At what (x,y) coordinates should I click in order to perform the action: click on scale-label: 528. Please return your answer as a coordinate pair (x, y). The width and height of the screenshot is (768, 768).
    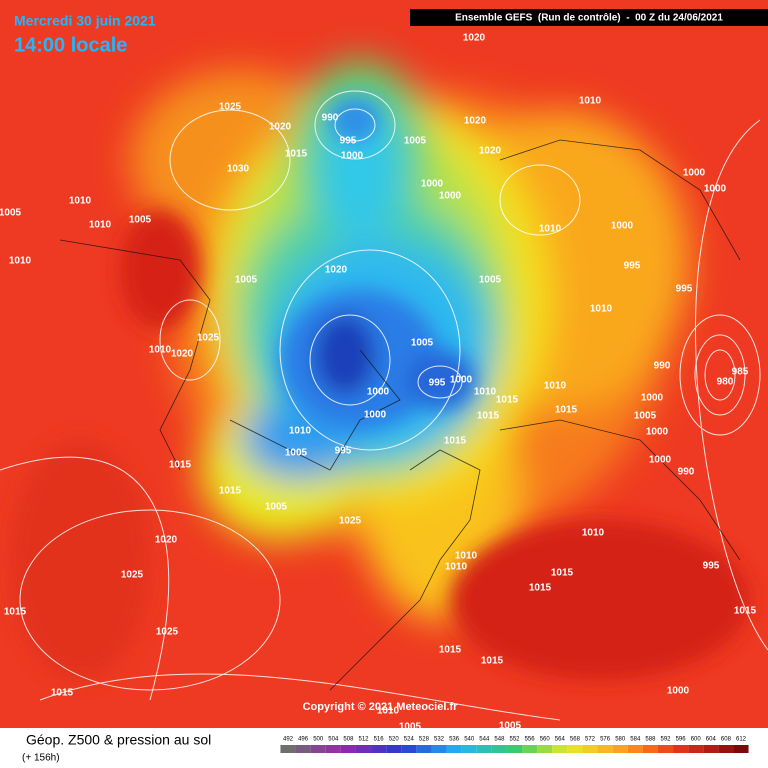
    Looking at the image, I should click on (424, 740).